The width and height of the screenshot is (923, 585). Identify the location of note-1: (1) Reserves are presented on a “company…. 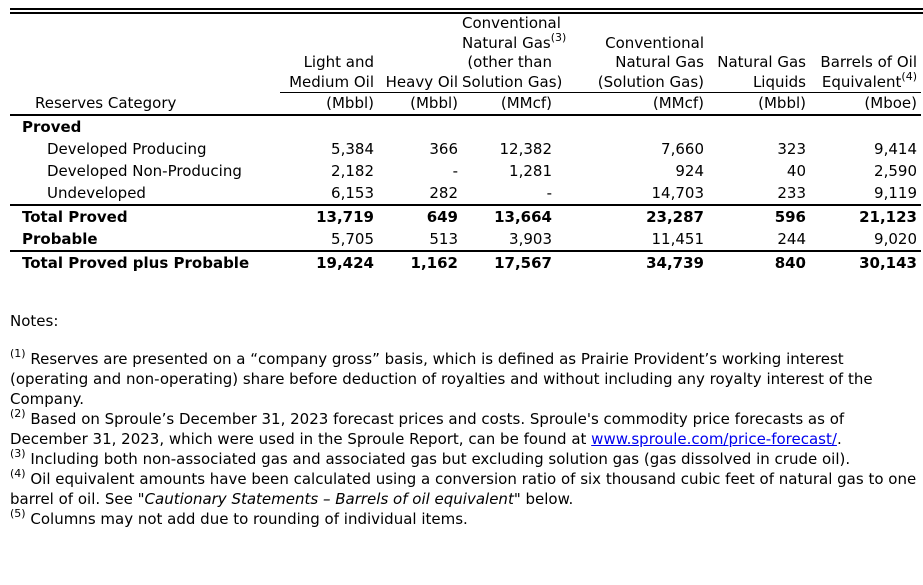
(441, 377).